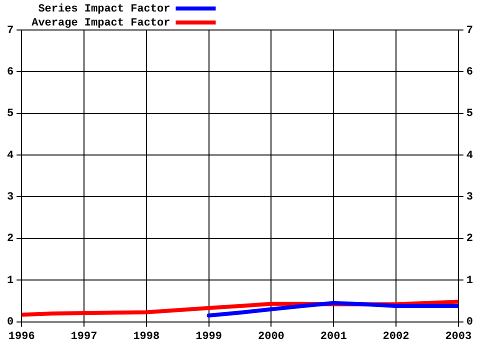  What do you see at coordinates (10, 322) in the screenshot?
I see `y-tick-label: 0` at bounding box center [10, 322].